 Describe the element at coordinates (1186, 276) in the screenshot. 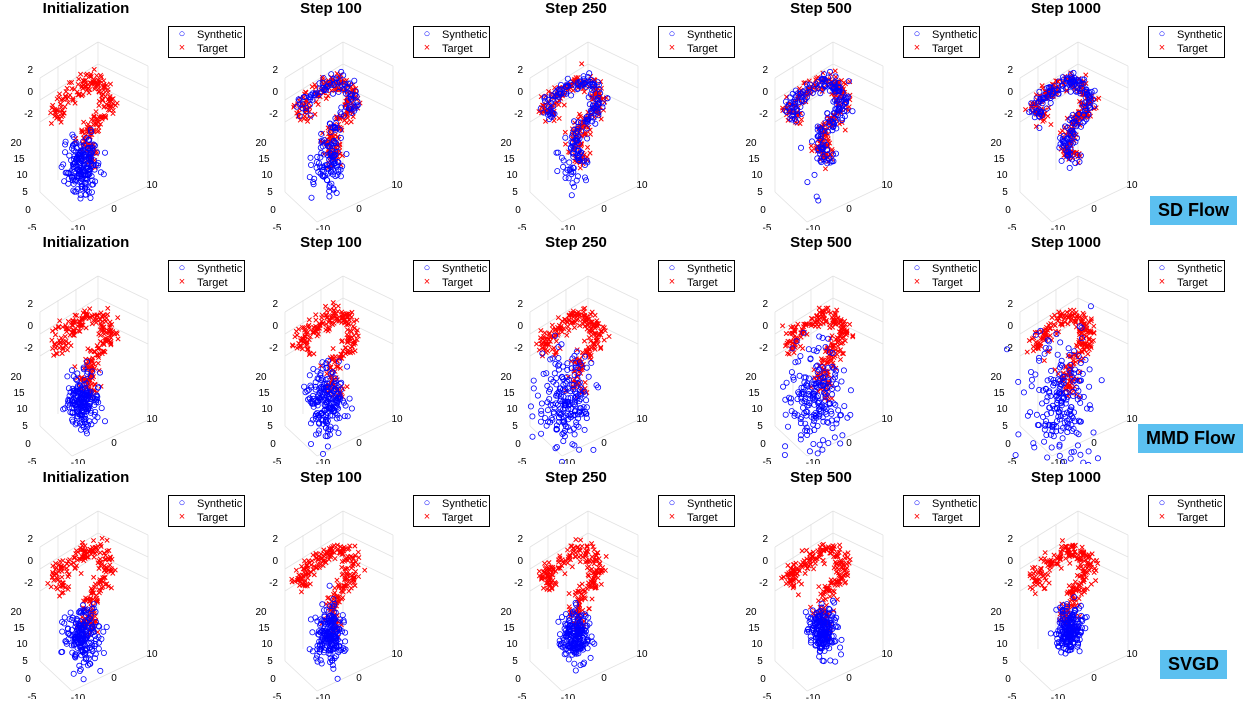

I see `legend: ○ Synthetic × Target` at that location.